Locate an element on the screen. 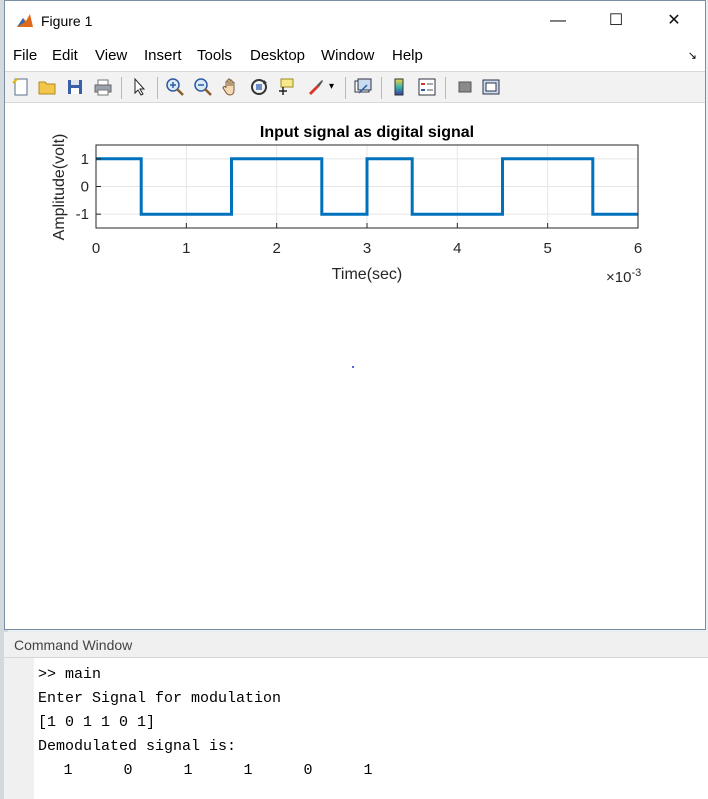 This screenshot has width=708, height=799. figure-toolbar: ▾ is located at coordinates (355, 87).